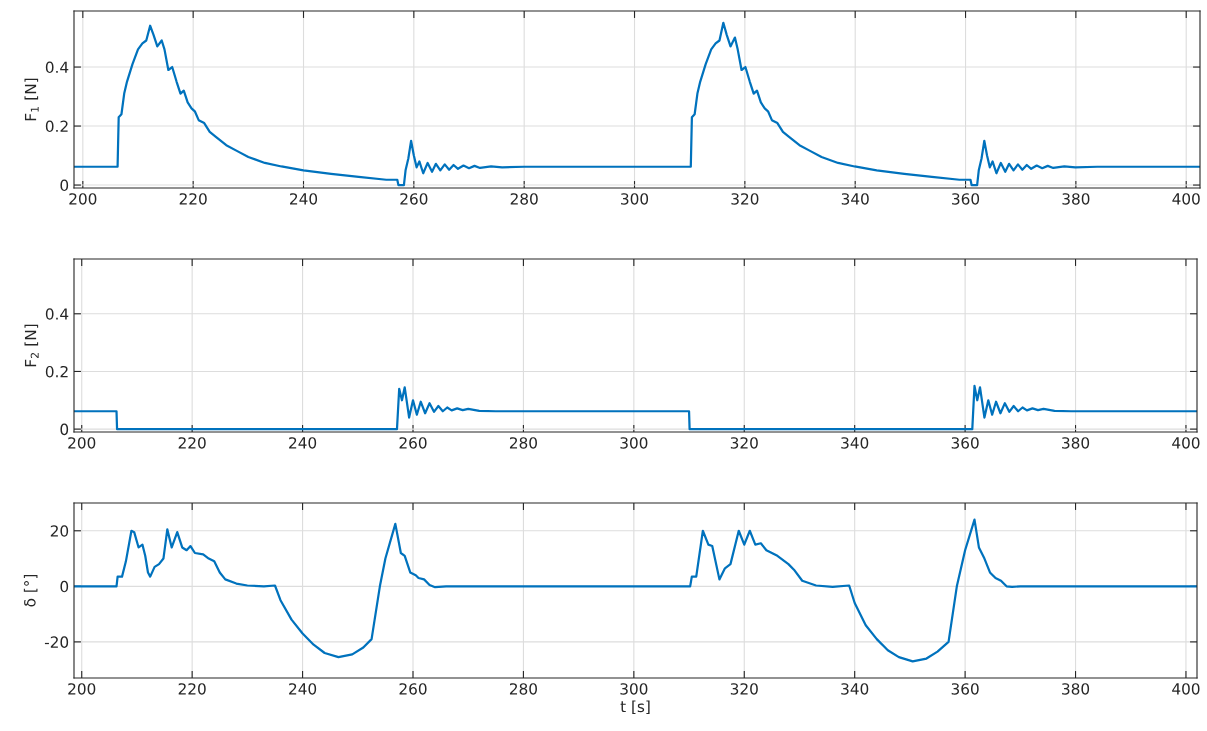 Image resolution: width=1207 pixels, height=731 pixels. What do you see at coordinates (59, 531) in the screenshot?
I see `y-tick-label: 20` at bounding box center [59, 531].